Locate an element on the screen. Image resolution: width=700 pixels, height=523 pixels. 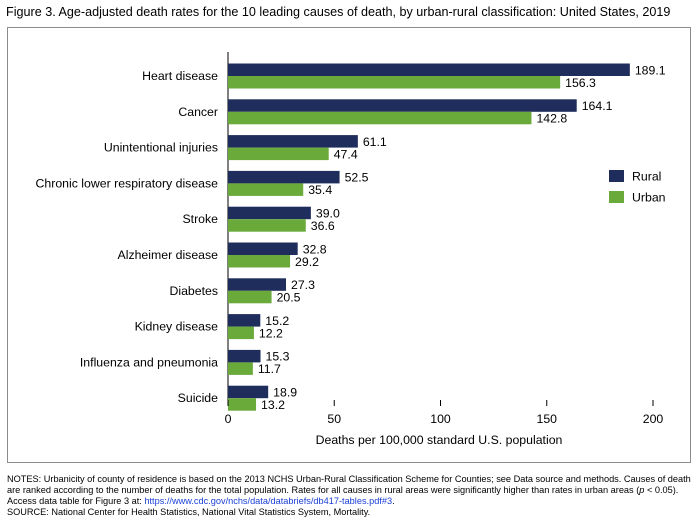
data-label-rural: 15.2 is located at coordinates (277, 321).